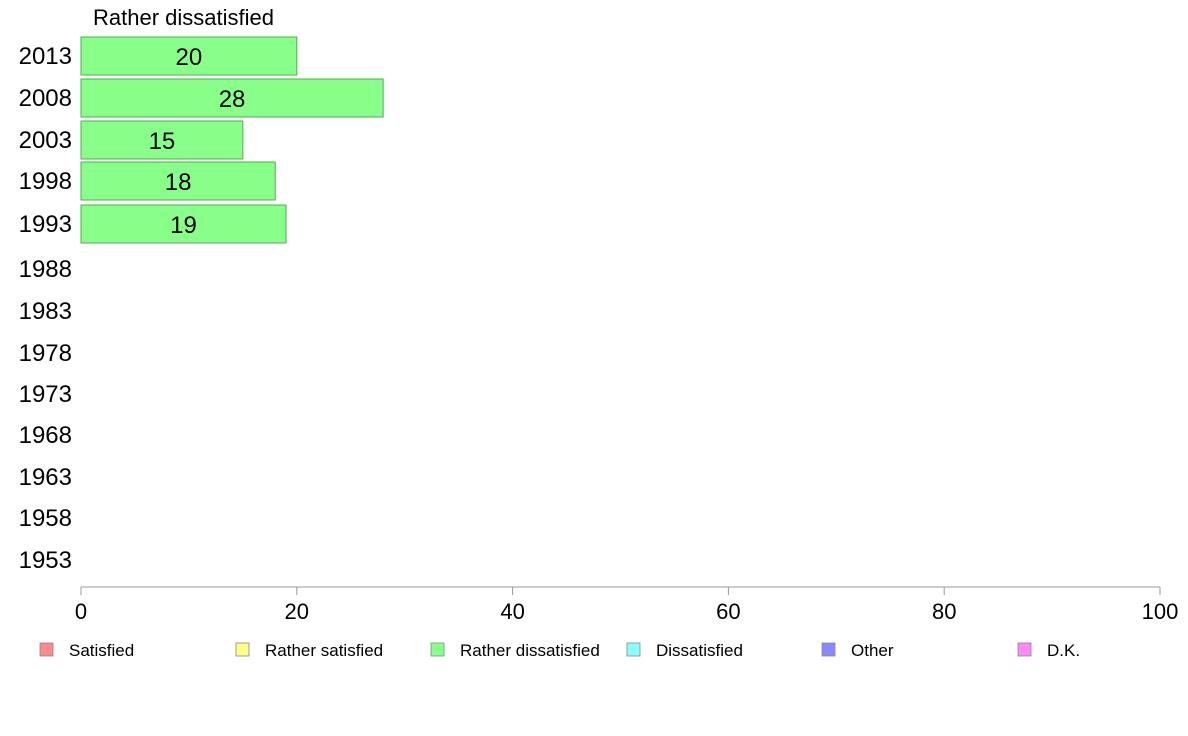 Image resolution: width=1188 pixels, height=736 pixels. I want to click on legend-swatch-other, so click(828, 649).